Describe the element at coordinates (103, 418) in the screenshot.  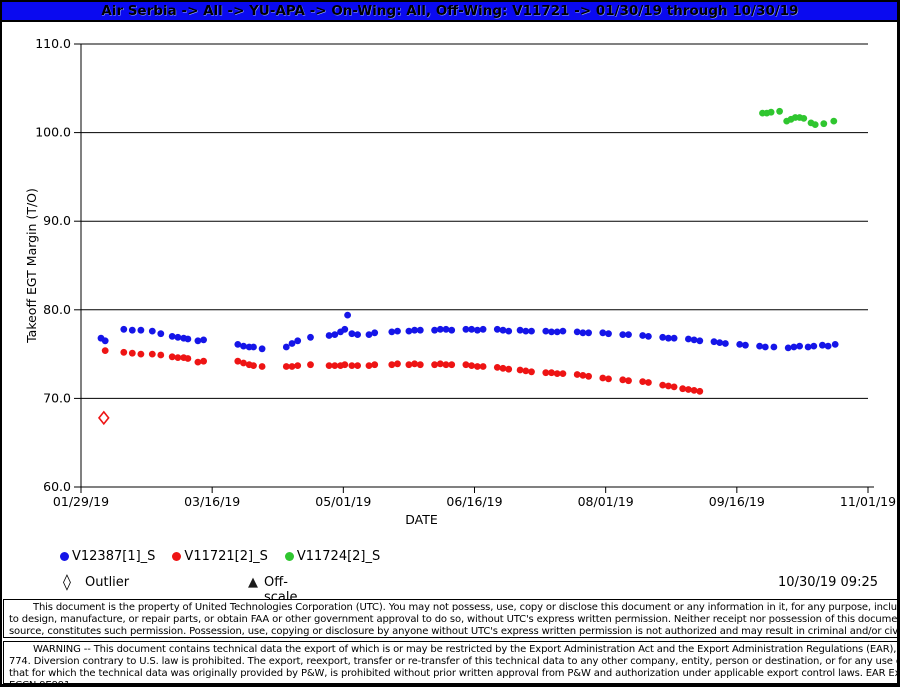
I see `outlier-point` at that location.